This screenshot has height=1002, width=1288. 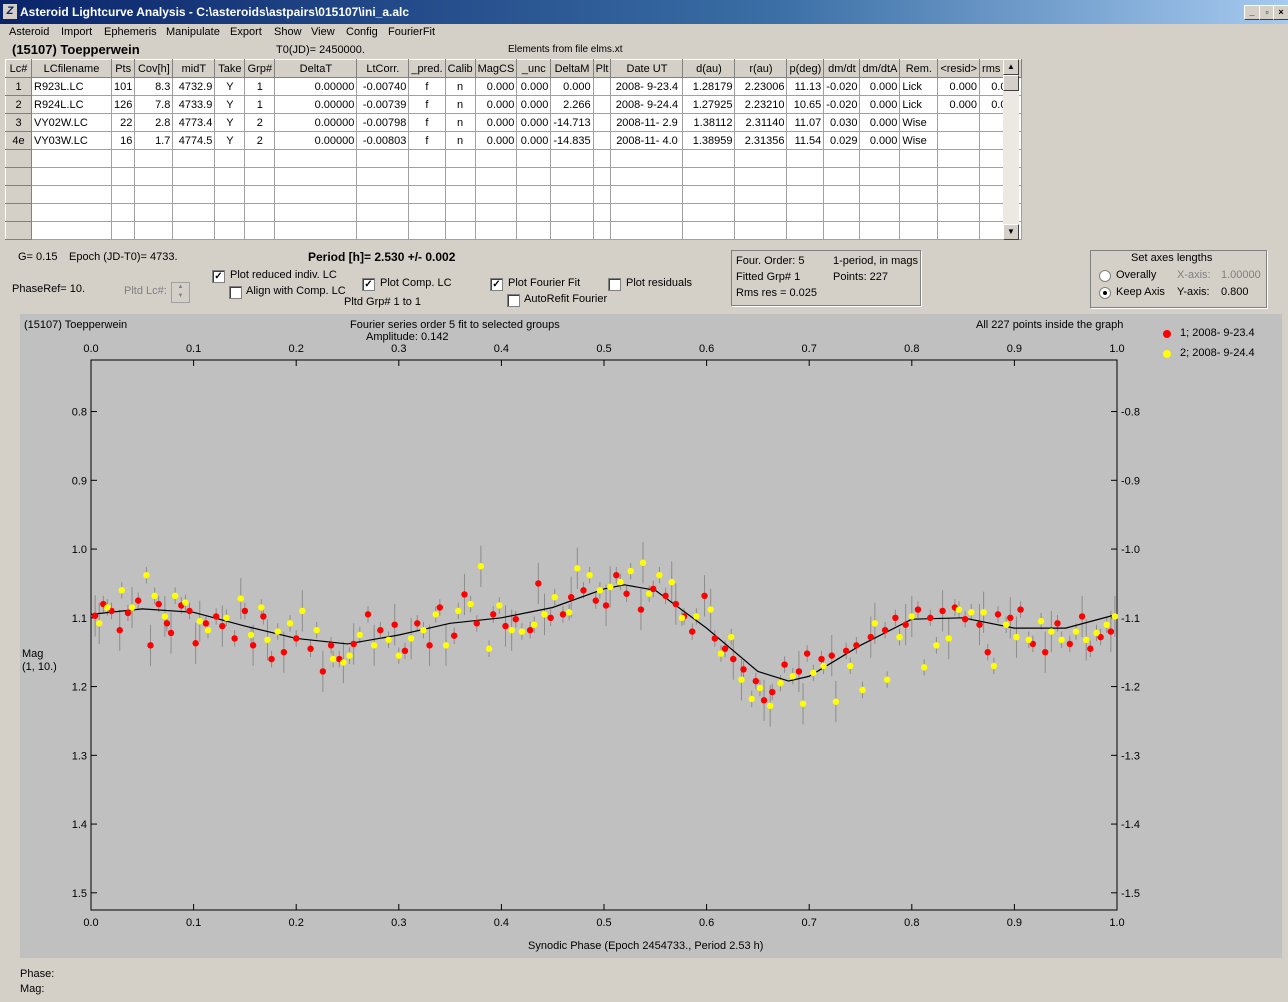 What do you see at coordinates (805, 122) in the screenshot?
I see `table-cell: 11.07` at bounding box center [805, 122].